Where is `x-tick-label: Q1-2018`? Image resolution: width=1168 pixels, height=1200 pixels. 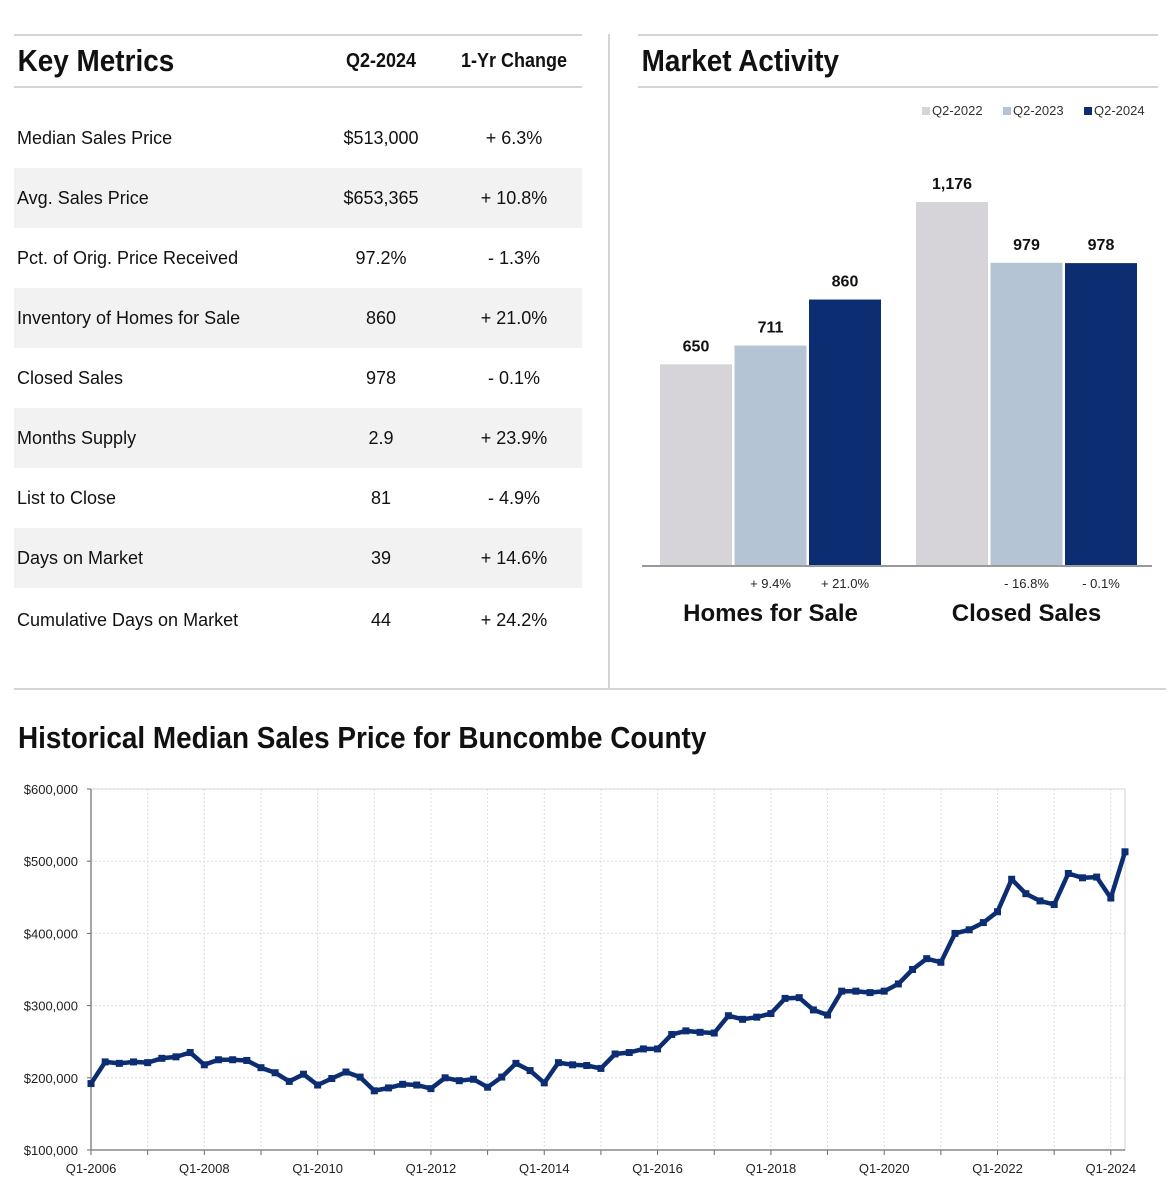
x-tick-label: Q1-2018 is located at coordinates (771, 1168).